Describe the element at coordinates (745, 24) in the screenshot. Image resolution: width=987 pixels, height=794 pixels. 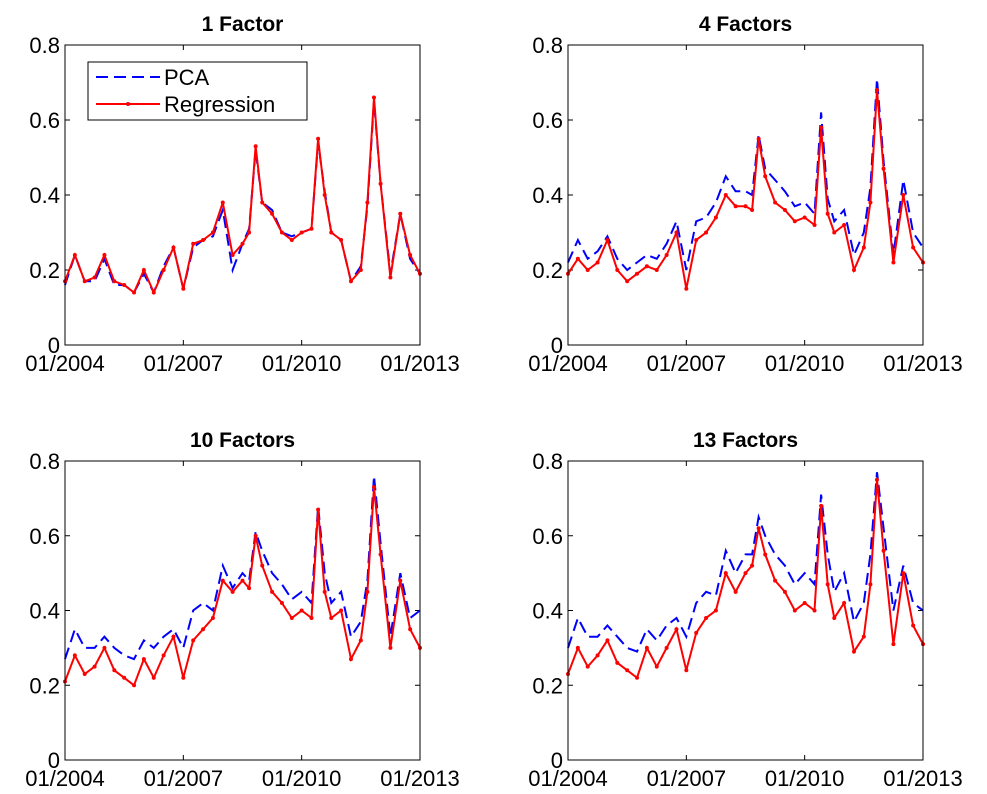
I see `chart-title: 4 Factors` at that location.